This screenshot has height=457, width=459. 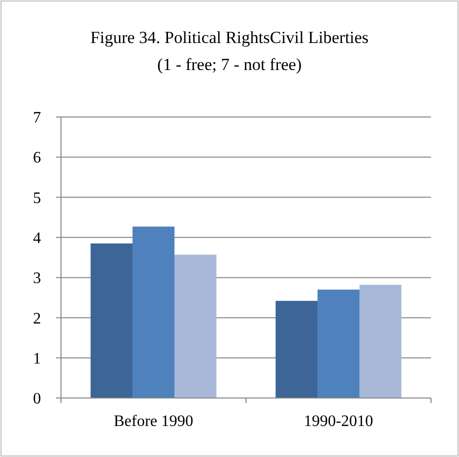 What do you see at coordinates (37, 198) in the screenshot?
I see `y-tick-label: 5` at bounding box center [37, 198].